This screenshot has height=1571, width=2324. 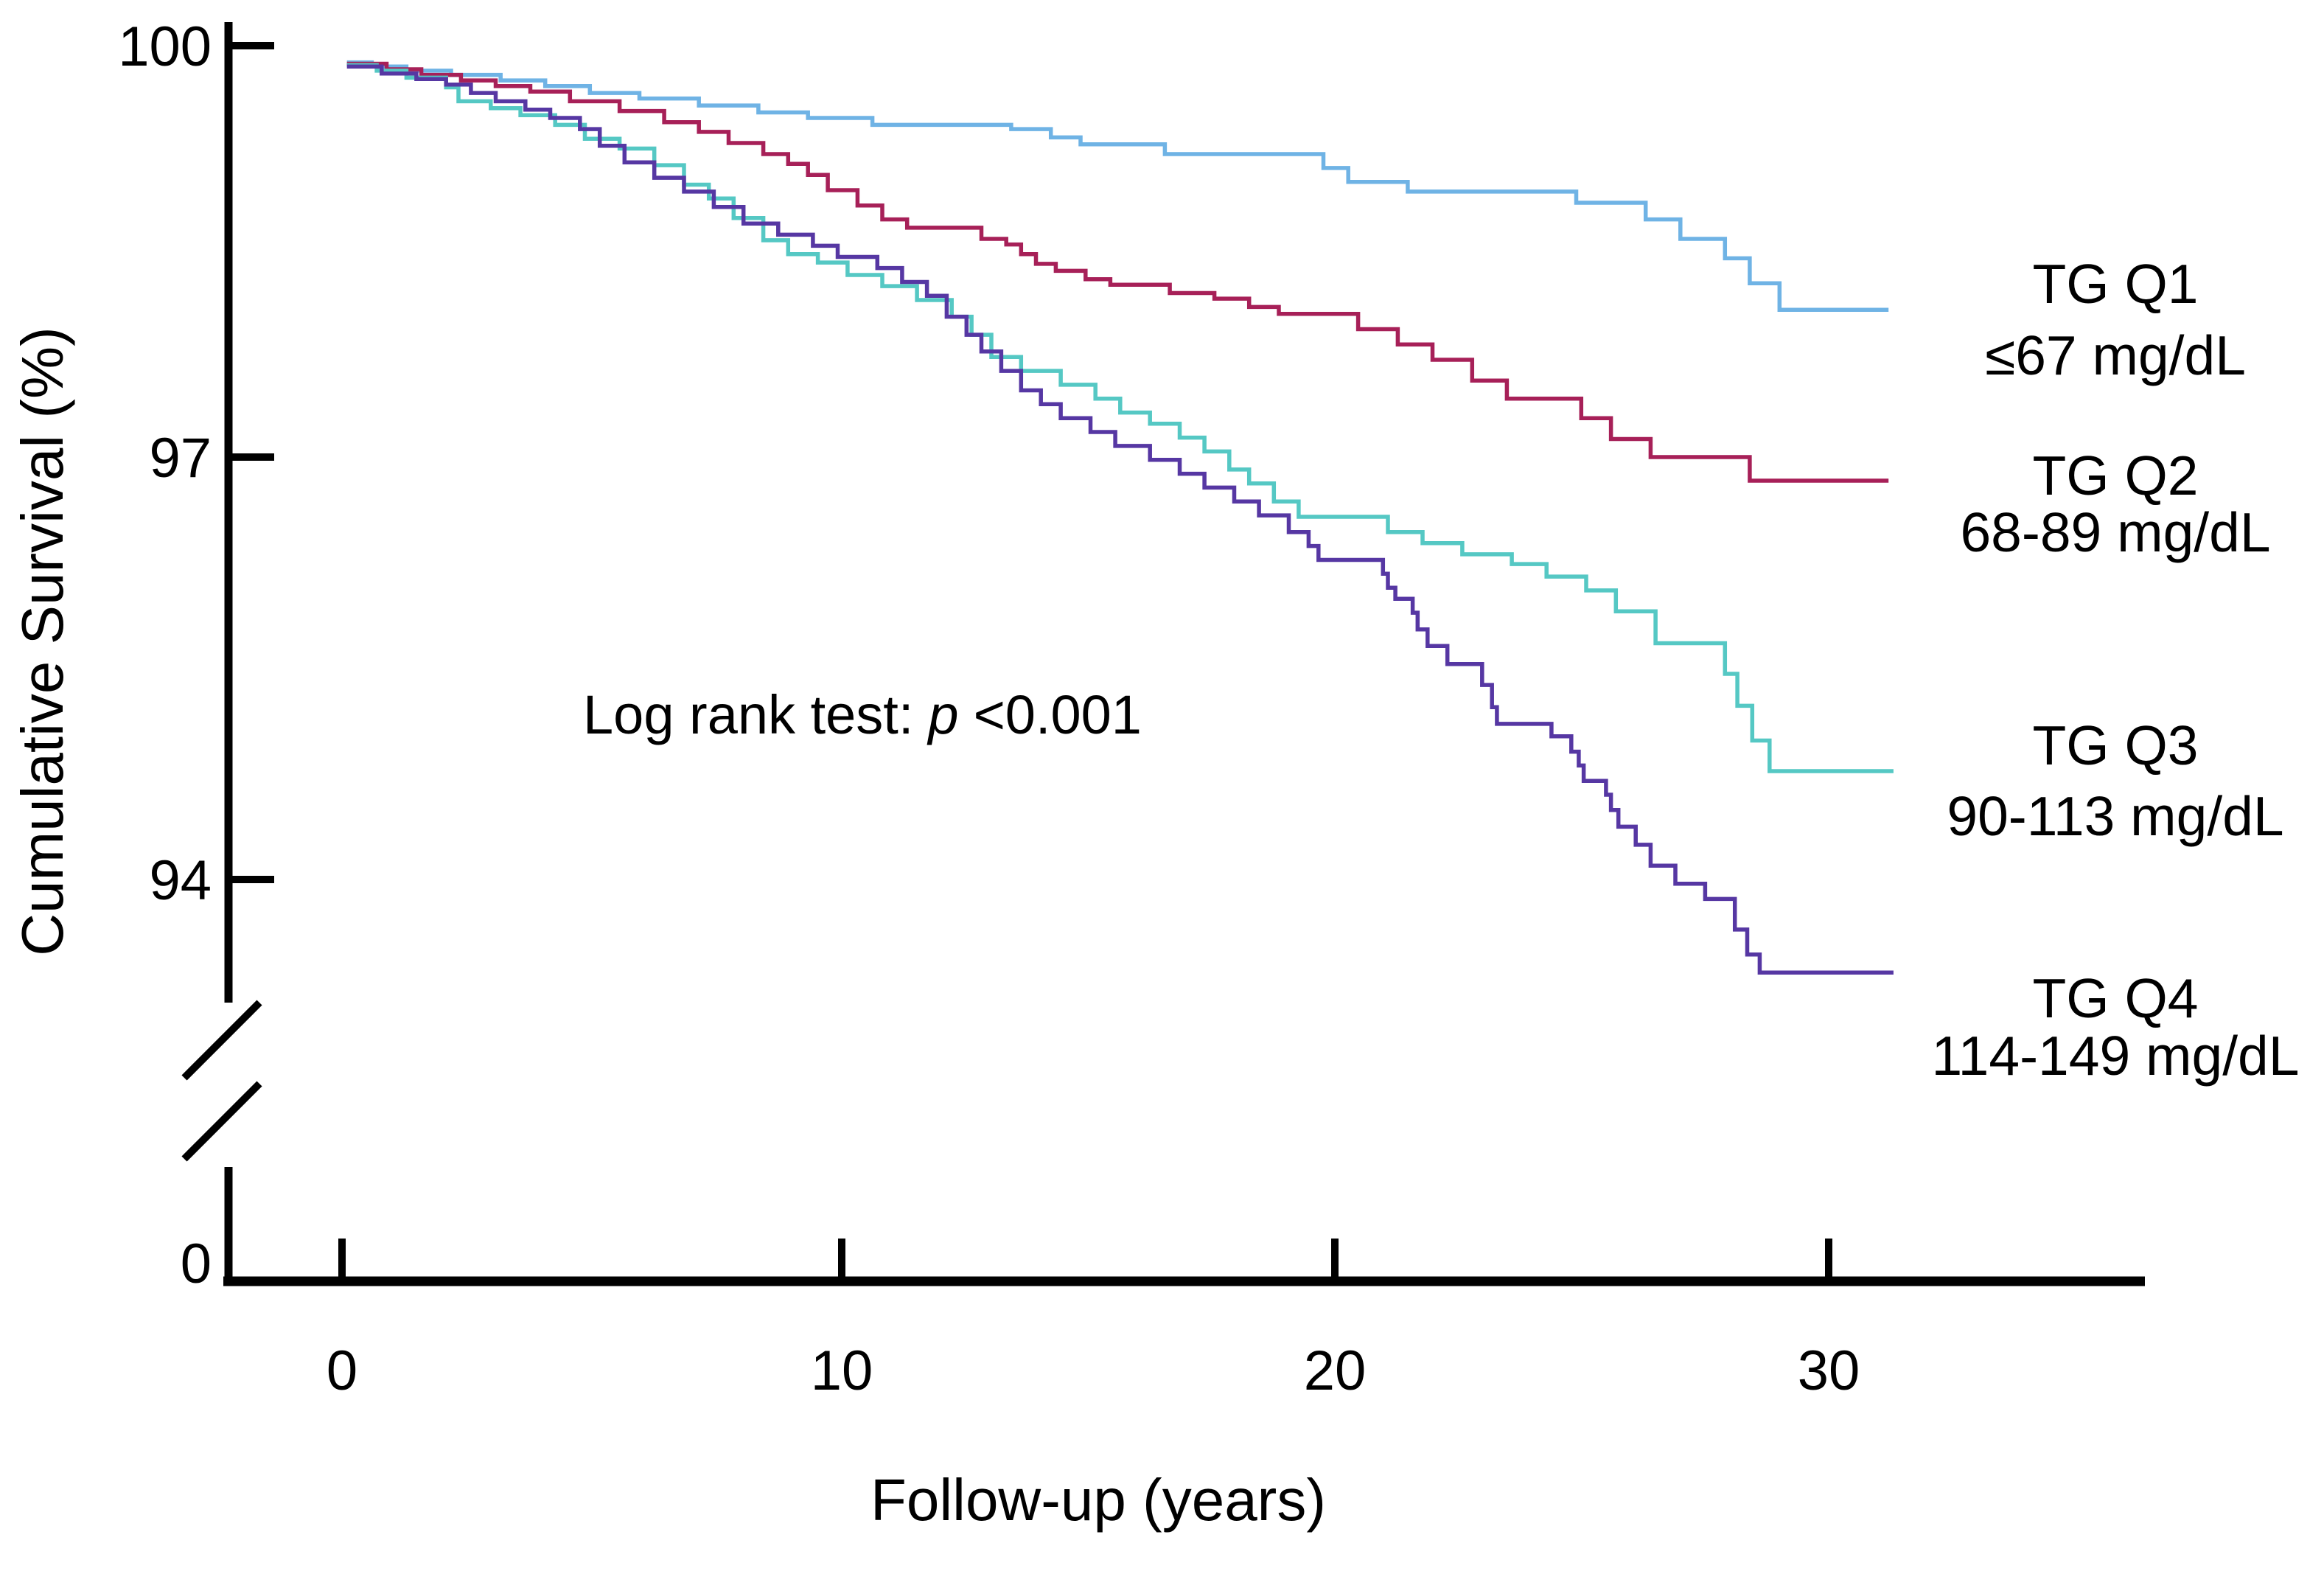 I want to click on y-tick-label-100: 100, so click(x=165, y=46).